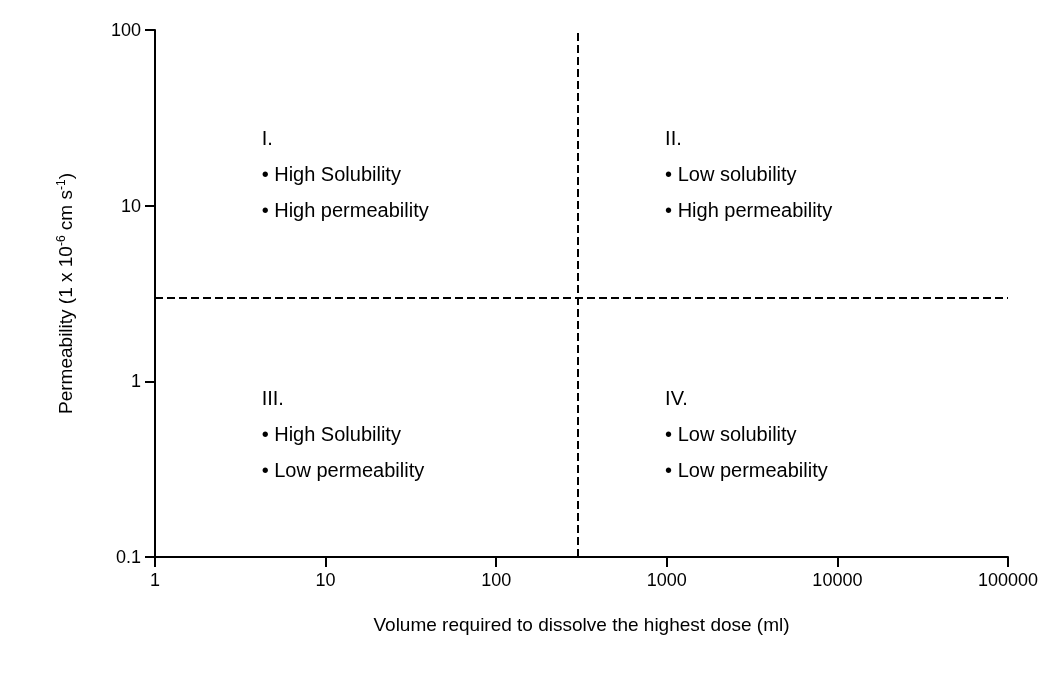 This screenshot has width=1057, height=682. What do you see at coordinates (749, 173) in the screenshot?
I see `annotation: II. • Low solubility • High permeability` at bounding box center [749, 173].